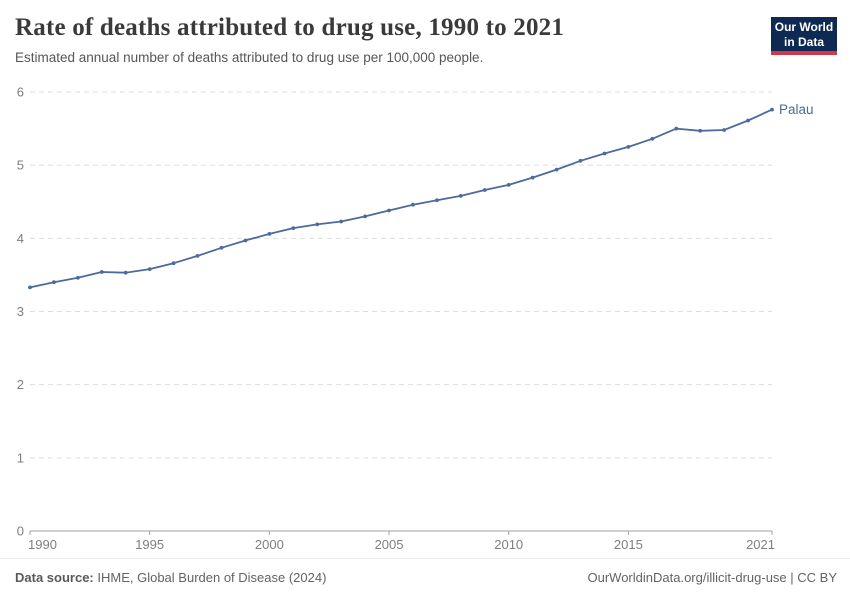  Describe the element at coordinates (149, 544) in the screenshot. I see `x-tick-label: 1995` at that location.